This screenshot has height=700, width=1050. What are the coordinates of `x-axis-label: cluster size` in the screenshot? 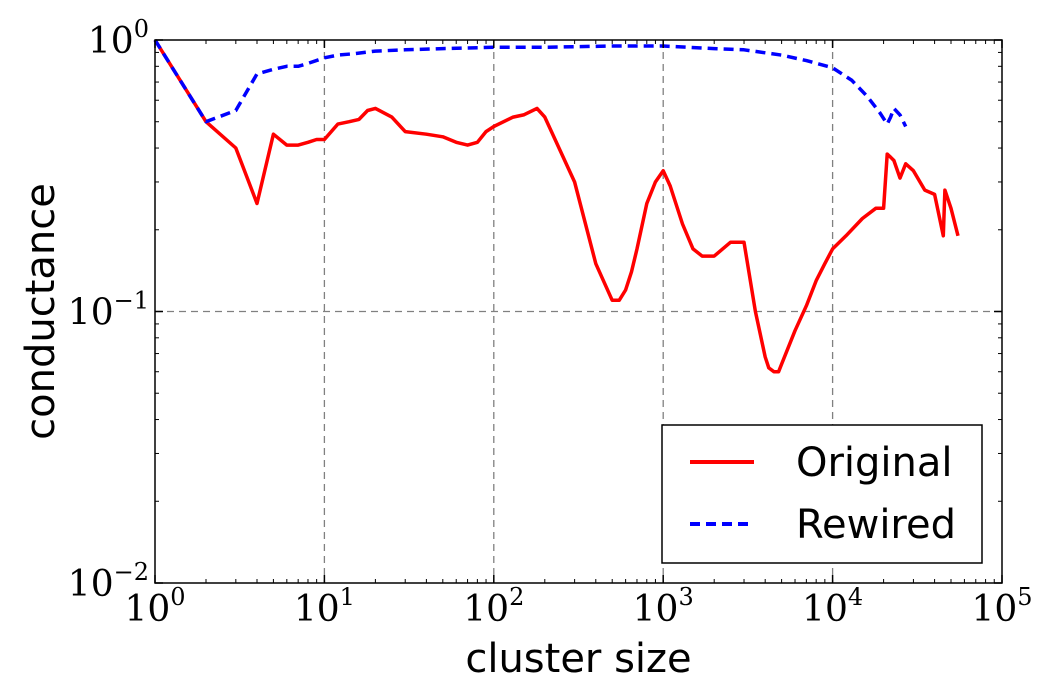 It's located at (578, 659).